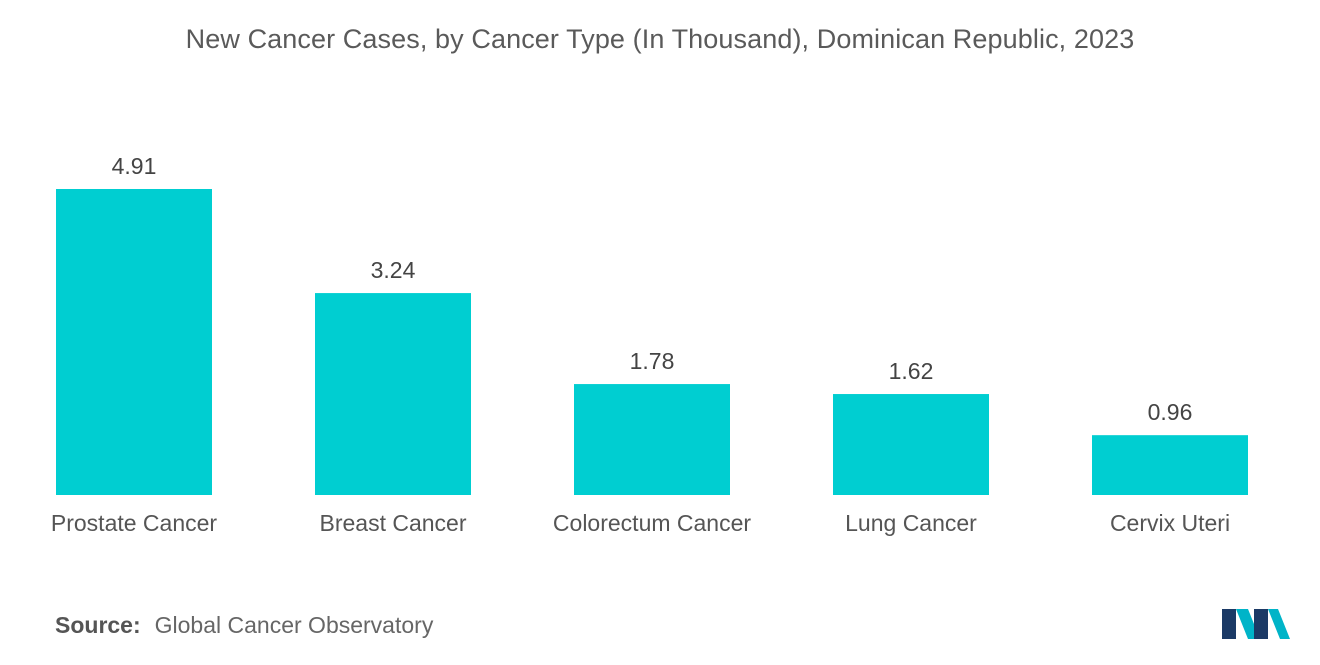 The width and height of the screenshot is (1320, 665). Describe the element at coordinates (652, 523) in the screenshot. I see `category-label: Colorectum Cancer` at that location.